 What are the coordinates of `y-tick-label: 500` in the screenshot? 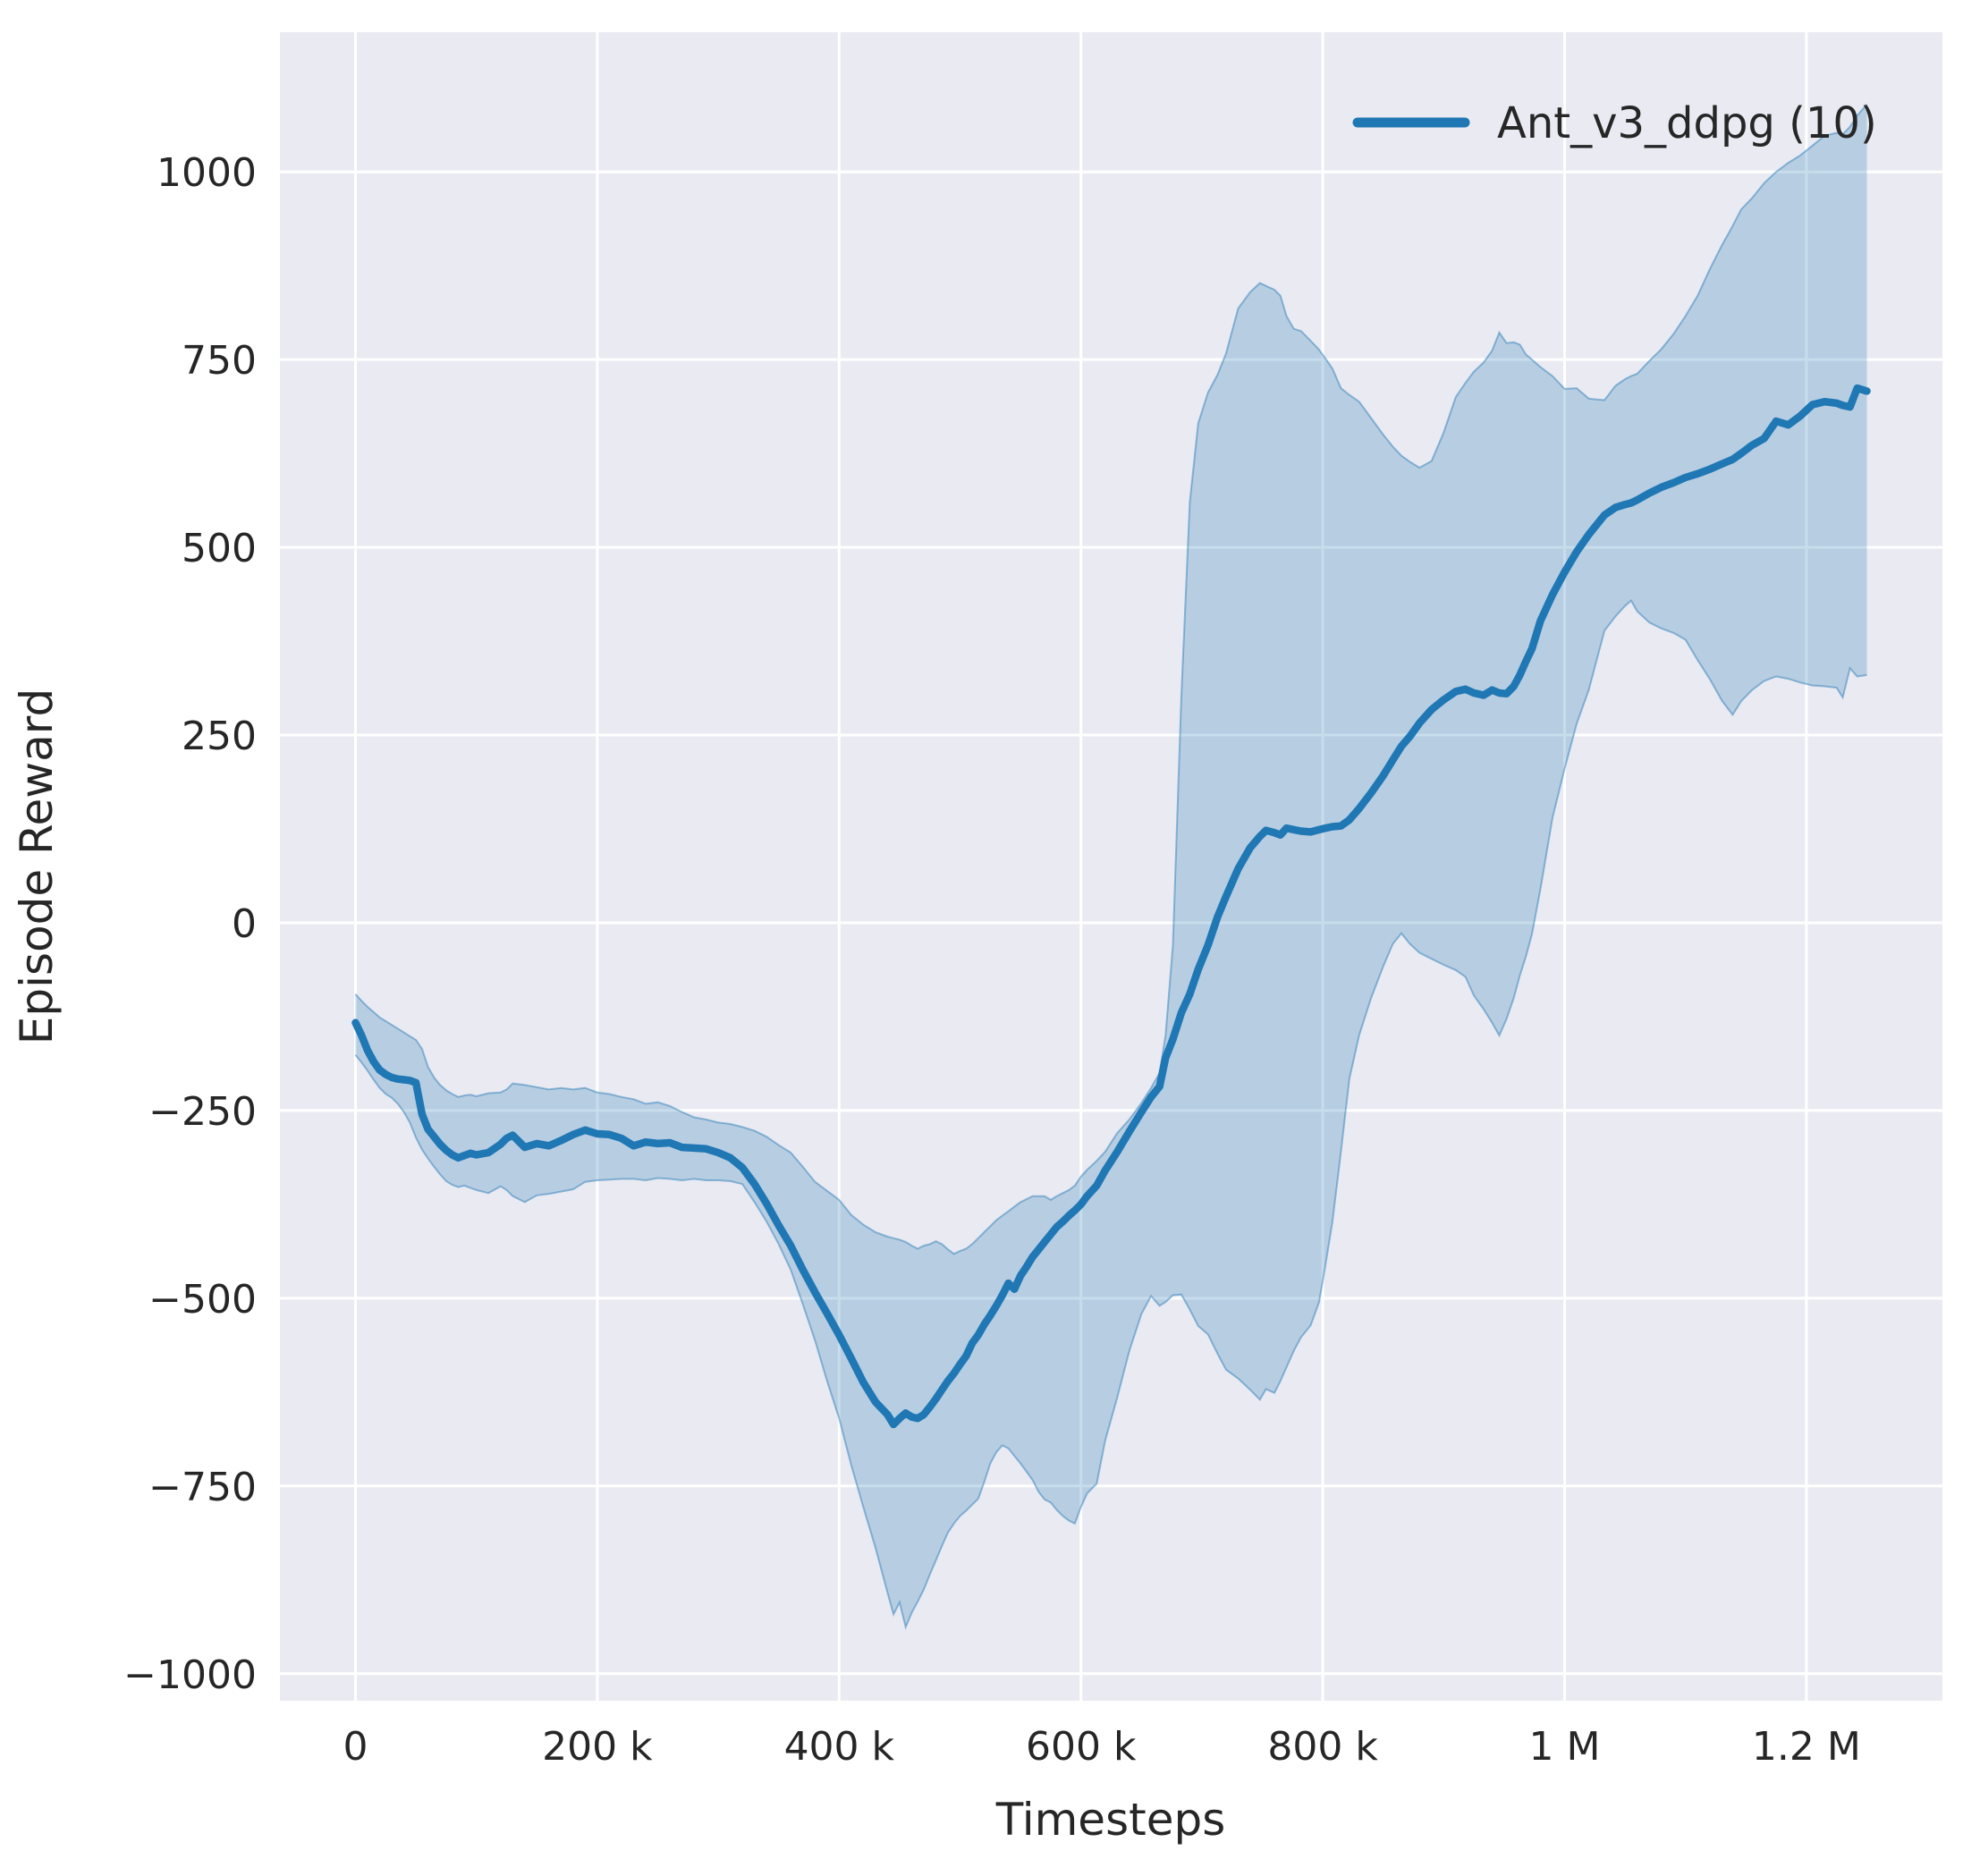 It's located at (219, 548).